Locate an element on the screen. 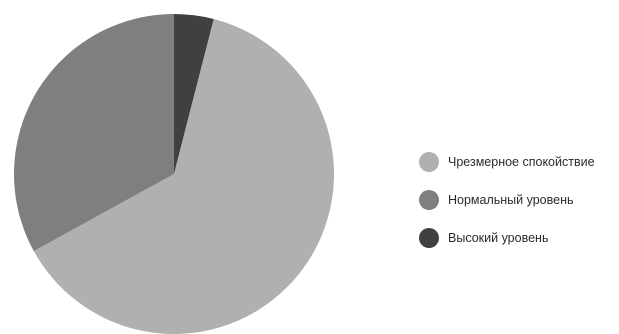  legend-item: Высокий уровень is located at coordinates (519, 238).